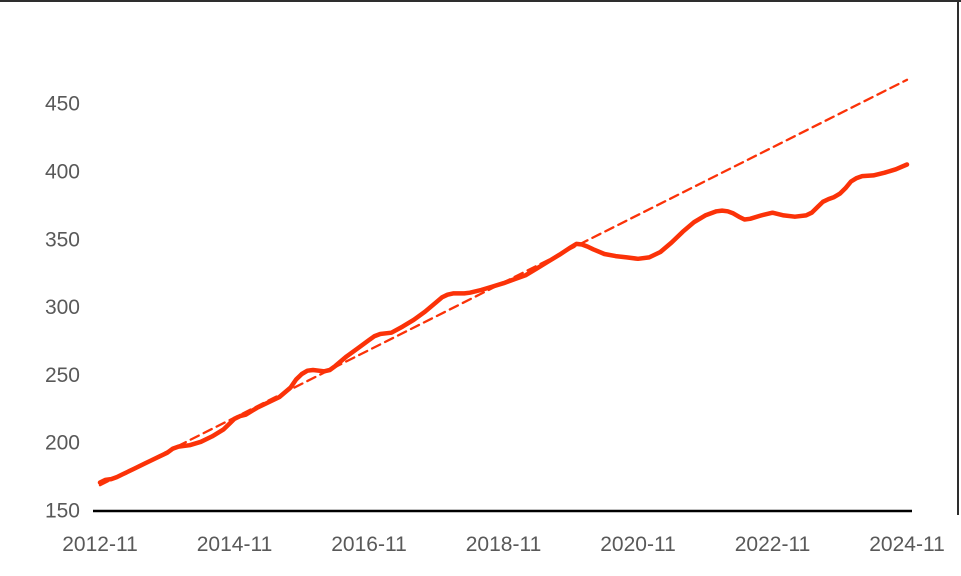 This screenshot has width=961, height=576. I want to click on x-tick-label: 2024-11, so click(907, 544).